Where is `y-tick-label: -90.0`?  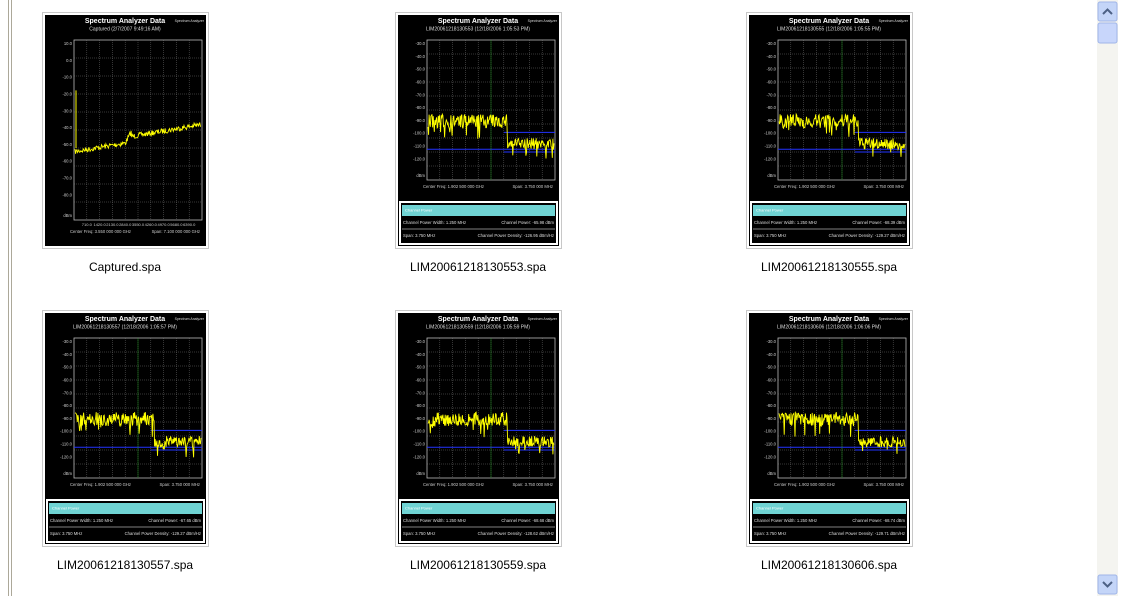
y-tick-label: -90.0 is located at coordinates (67, 418).